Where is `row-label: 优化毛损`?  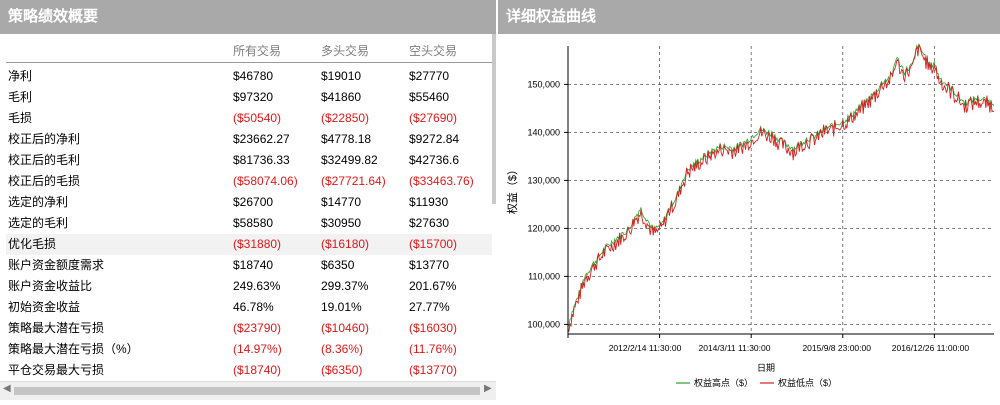
row-label: 优化毛损 is located at coordinates (32, 244).